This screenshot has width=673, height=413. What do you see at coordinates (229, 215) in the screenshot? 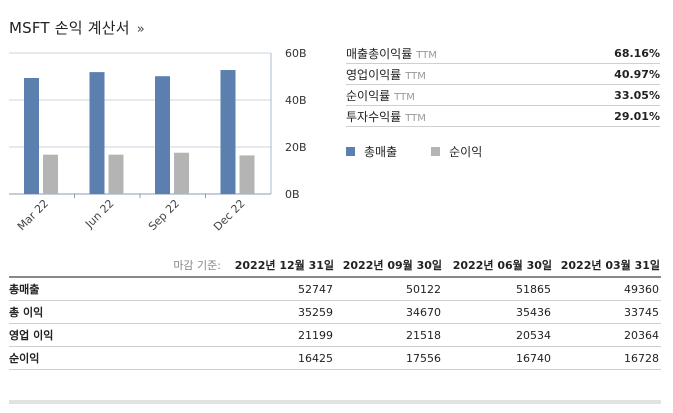
I see `x-tick-label: Dec 22` at bounding box center [229, 215].